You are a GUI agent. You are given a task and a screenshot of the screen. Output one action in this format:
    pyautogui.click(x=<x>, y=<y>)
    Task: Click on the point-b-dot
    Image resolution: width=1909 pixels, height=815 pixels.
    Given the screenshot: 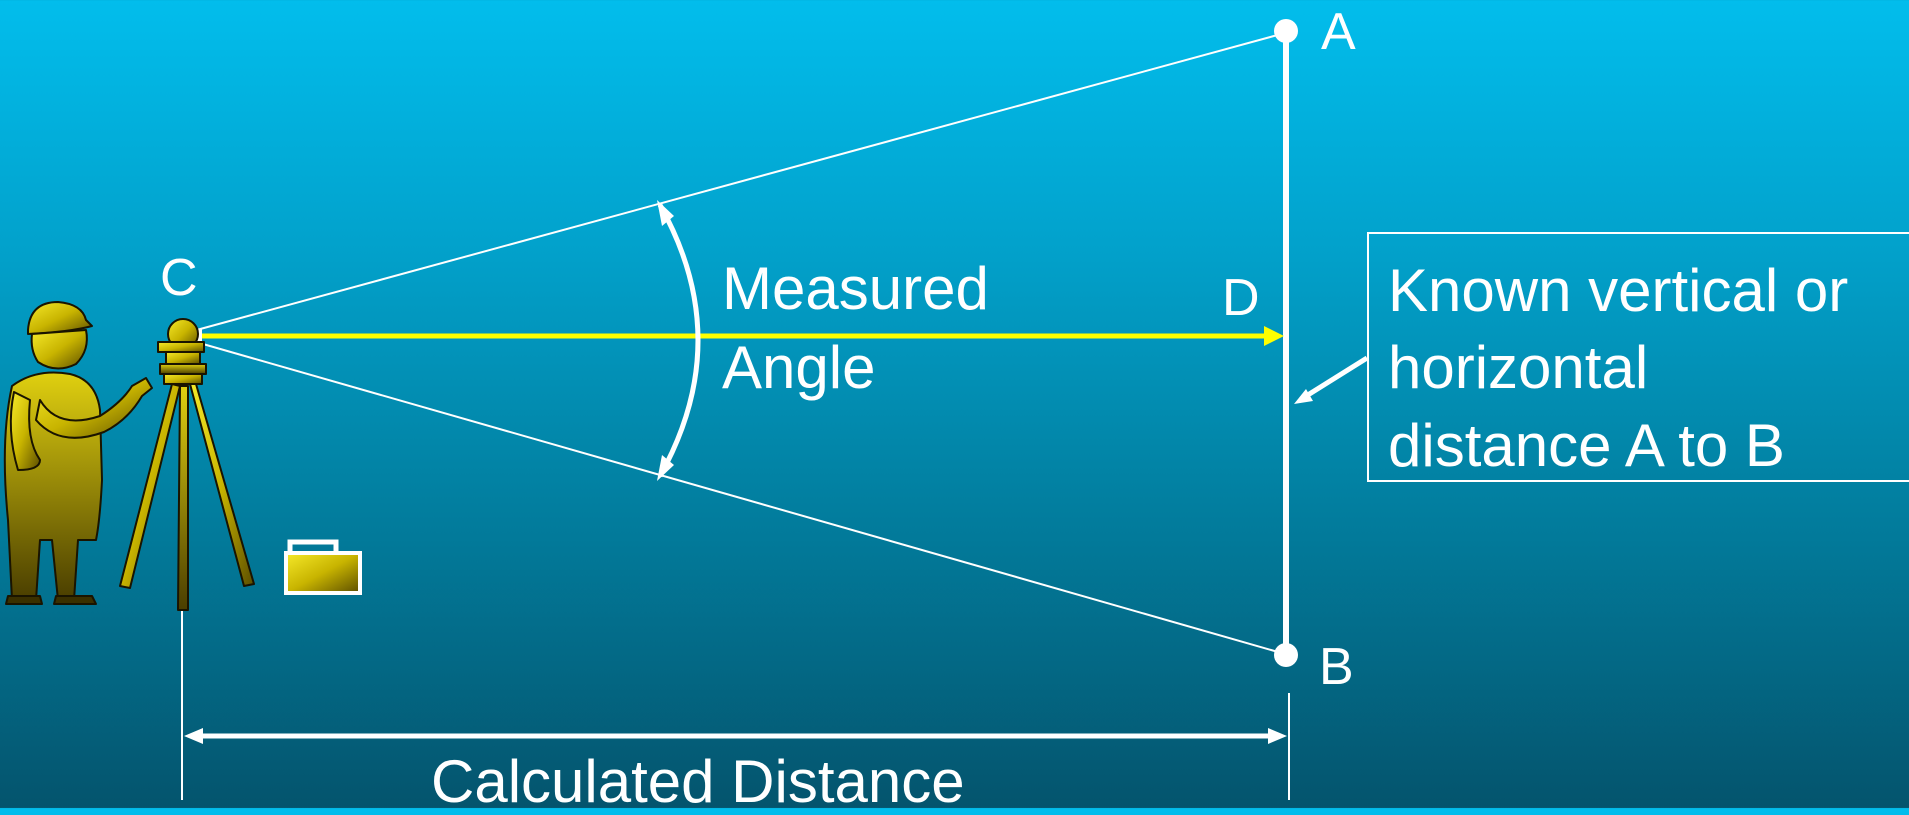 What is the action you would take?
    pyautogui.click(x=1286, y=655)
    